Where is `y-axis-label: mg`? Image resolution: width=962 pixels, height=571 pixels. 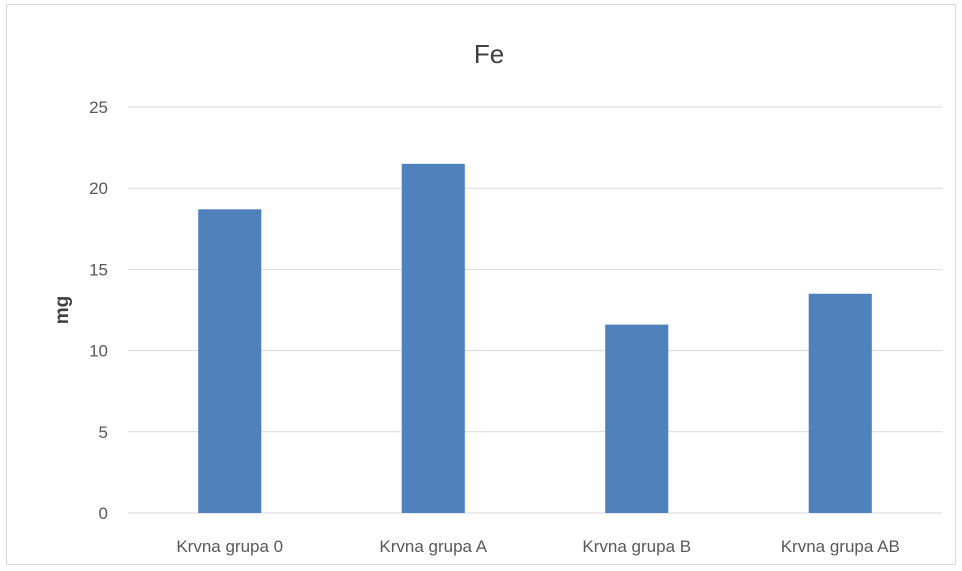 y-axis-label: mg is located at coordinates (62, 310).